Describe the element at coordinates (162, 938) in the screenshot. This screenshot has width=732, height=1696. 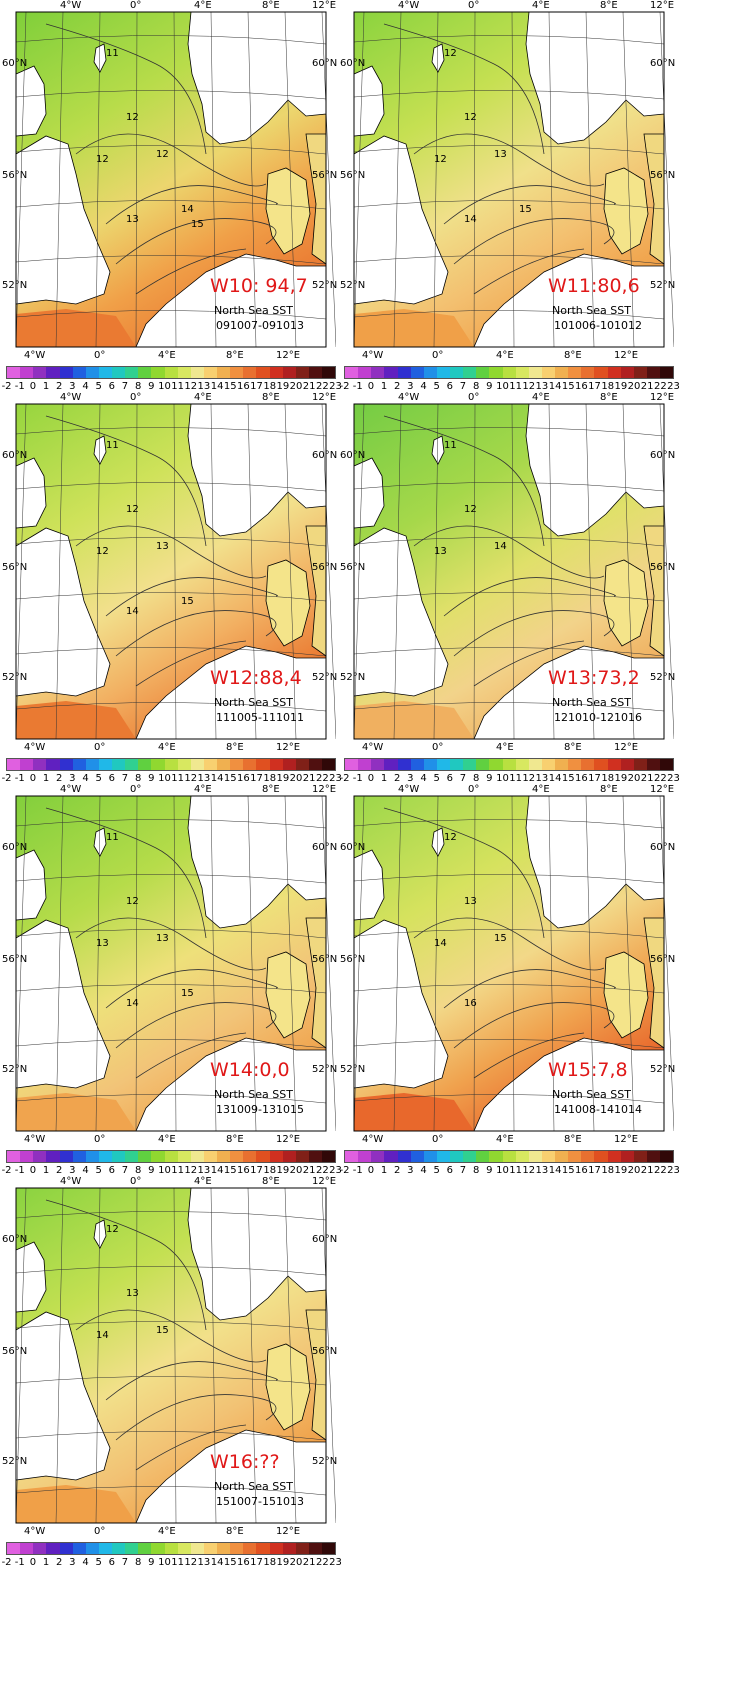
I see `contour-label: 13` at that location.